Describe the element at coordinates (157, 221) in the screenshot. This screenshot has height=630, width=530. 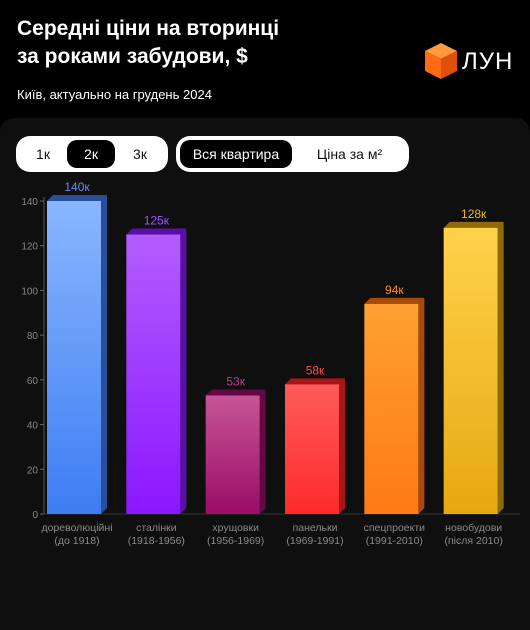
I see `bar-value-label: 125к` at that location.